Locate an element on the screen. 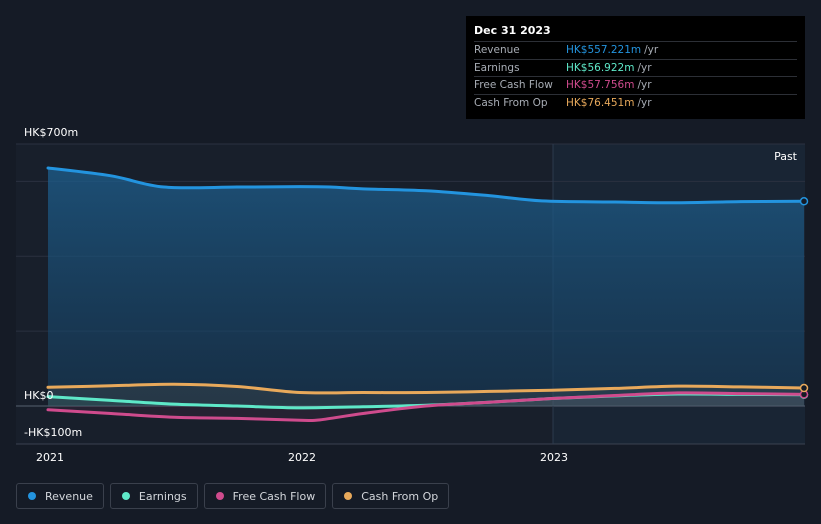  past-label: Past is located at coordinates (786, 156).